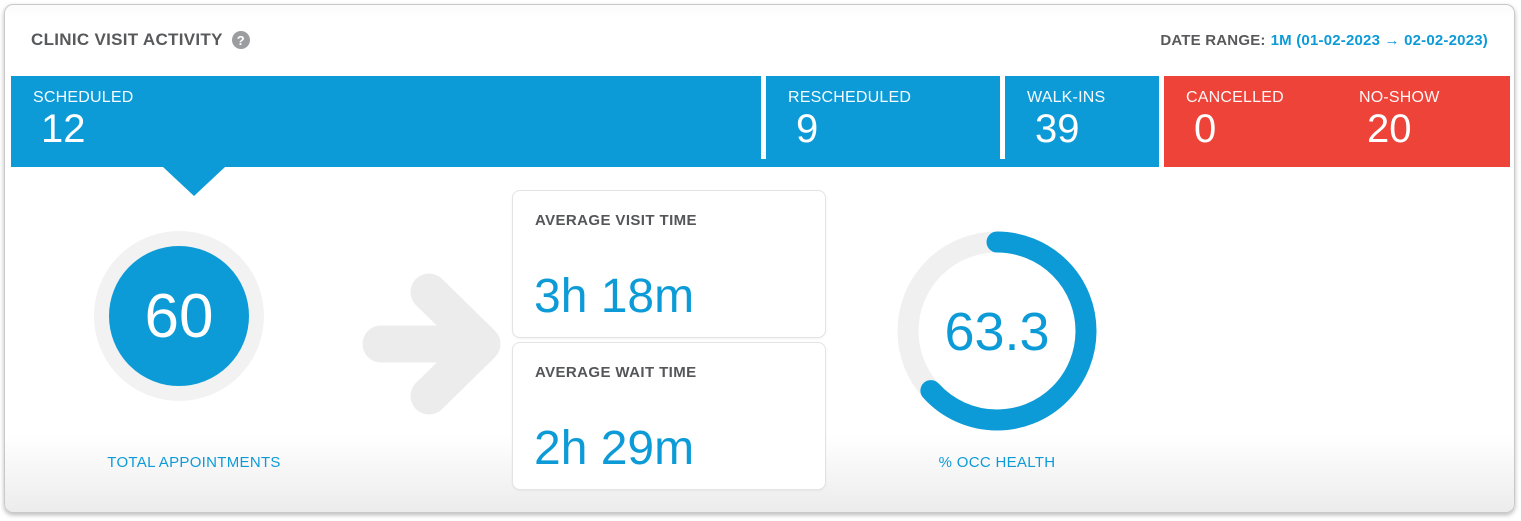  Describe the element at coordinates (669, 416) in the screenshot. I see `average-wait-time-card: AVERAGE WAIT TIME 2h 29m` at that location.